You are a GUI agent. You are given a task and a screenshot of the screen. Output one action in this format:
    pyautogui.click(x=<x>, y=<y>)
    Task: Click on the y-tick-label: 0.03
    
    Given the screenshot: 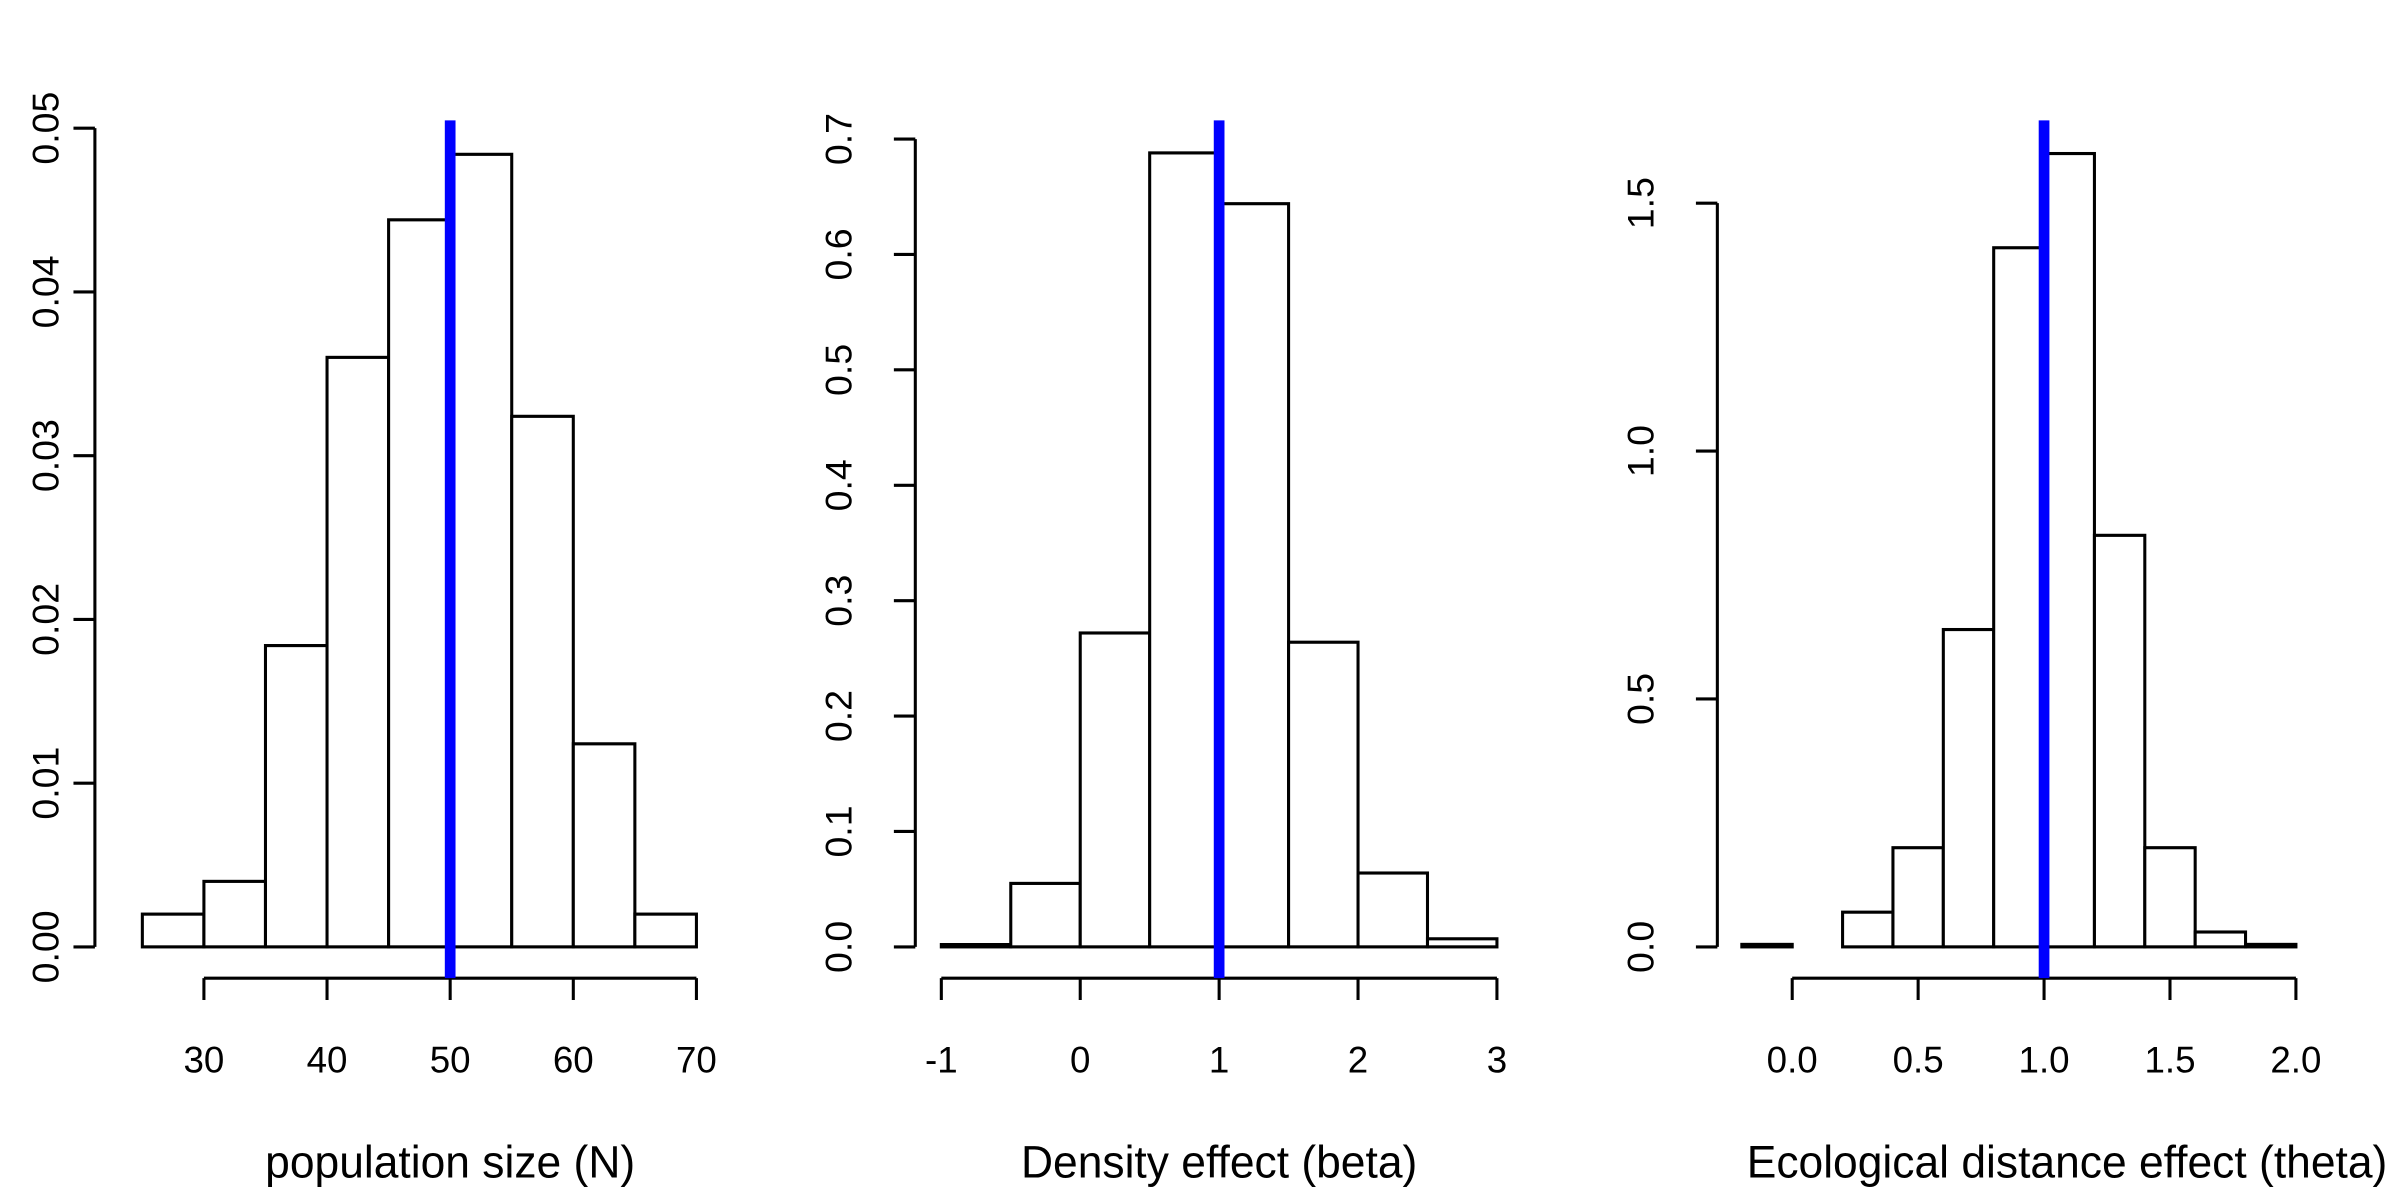 What is the action you would take?
    pyautogui.click(x=46, y=455)
    